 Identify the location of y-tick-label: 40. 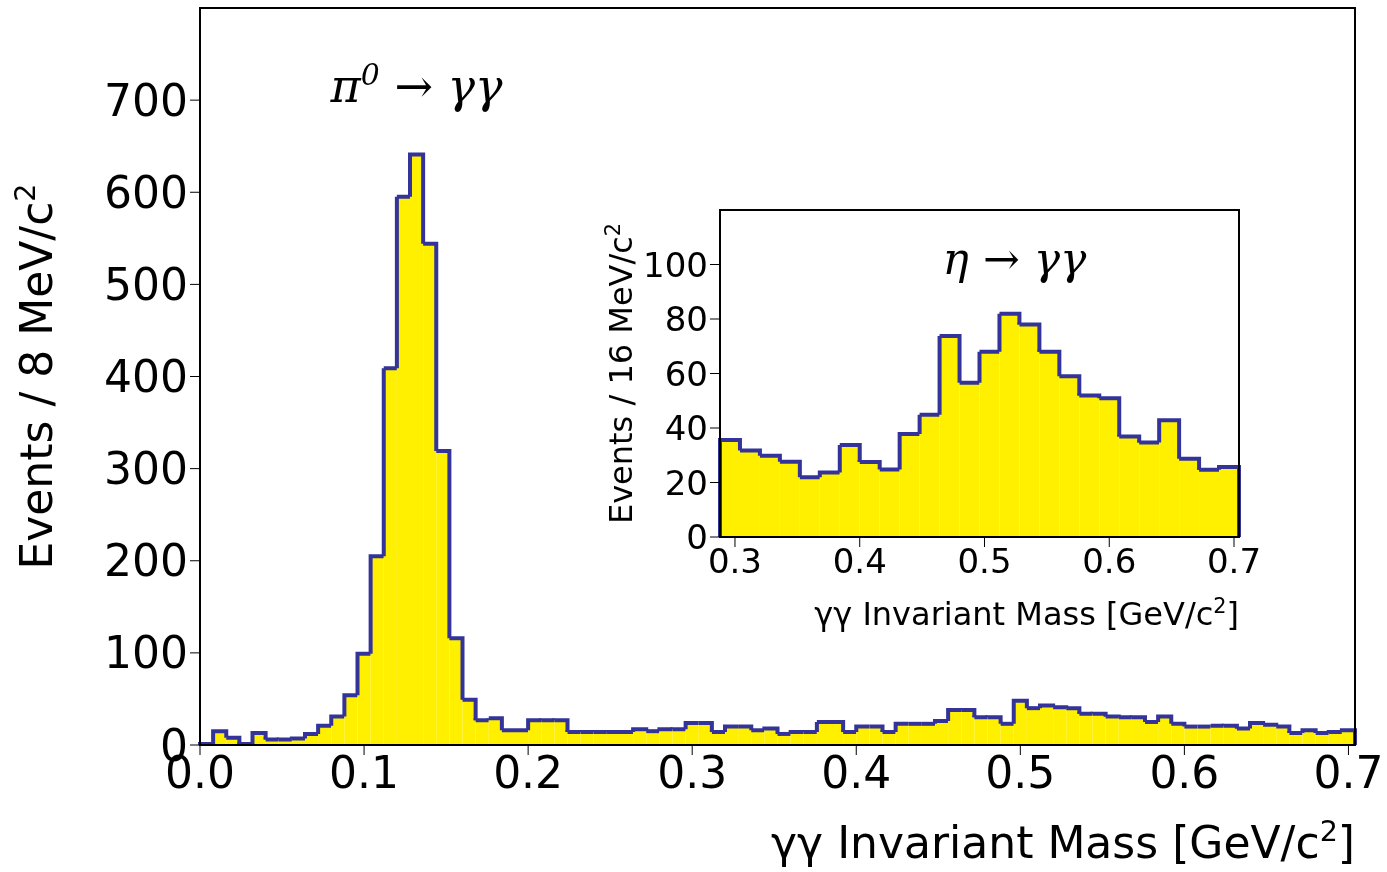
(686, 428).